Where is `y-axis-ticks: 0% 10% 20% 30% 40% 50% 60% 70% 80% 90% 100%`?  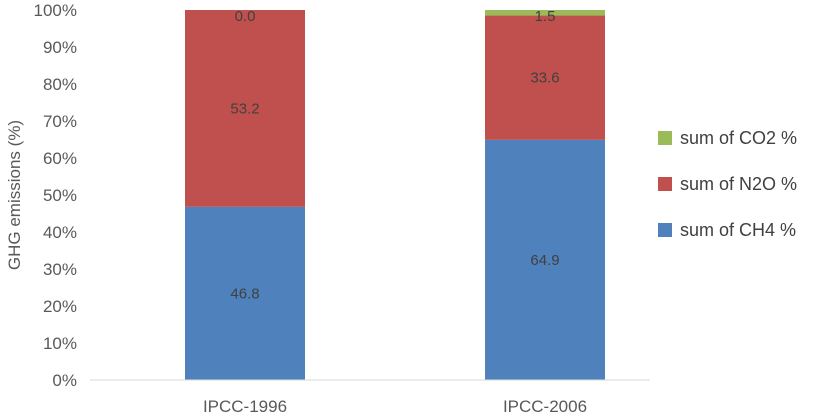 y-axis-ticks: 0% 10% 20% 30% 40% 50% 60% 70% 80% 90% 100% is located at coordinates (55, 195).